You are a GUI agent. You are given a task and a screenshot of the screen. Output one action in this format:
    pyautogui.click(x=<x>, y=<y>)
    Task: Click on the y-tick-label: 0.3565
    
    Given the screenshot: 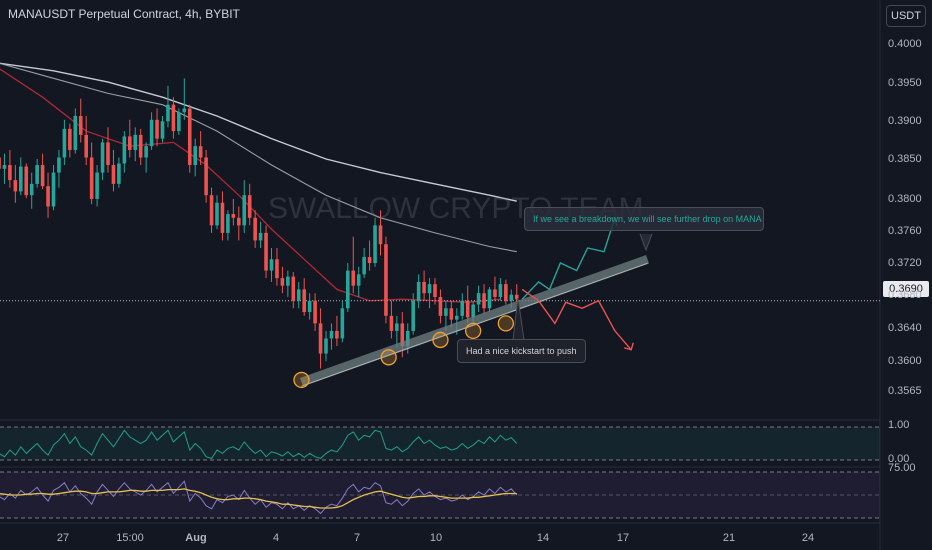 What is the action you would take?
    pyautogui.click(x=905, y=391)
    